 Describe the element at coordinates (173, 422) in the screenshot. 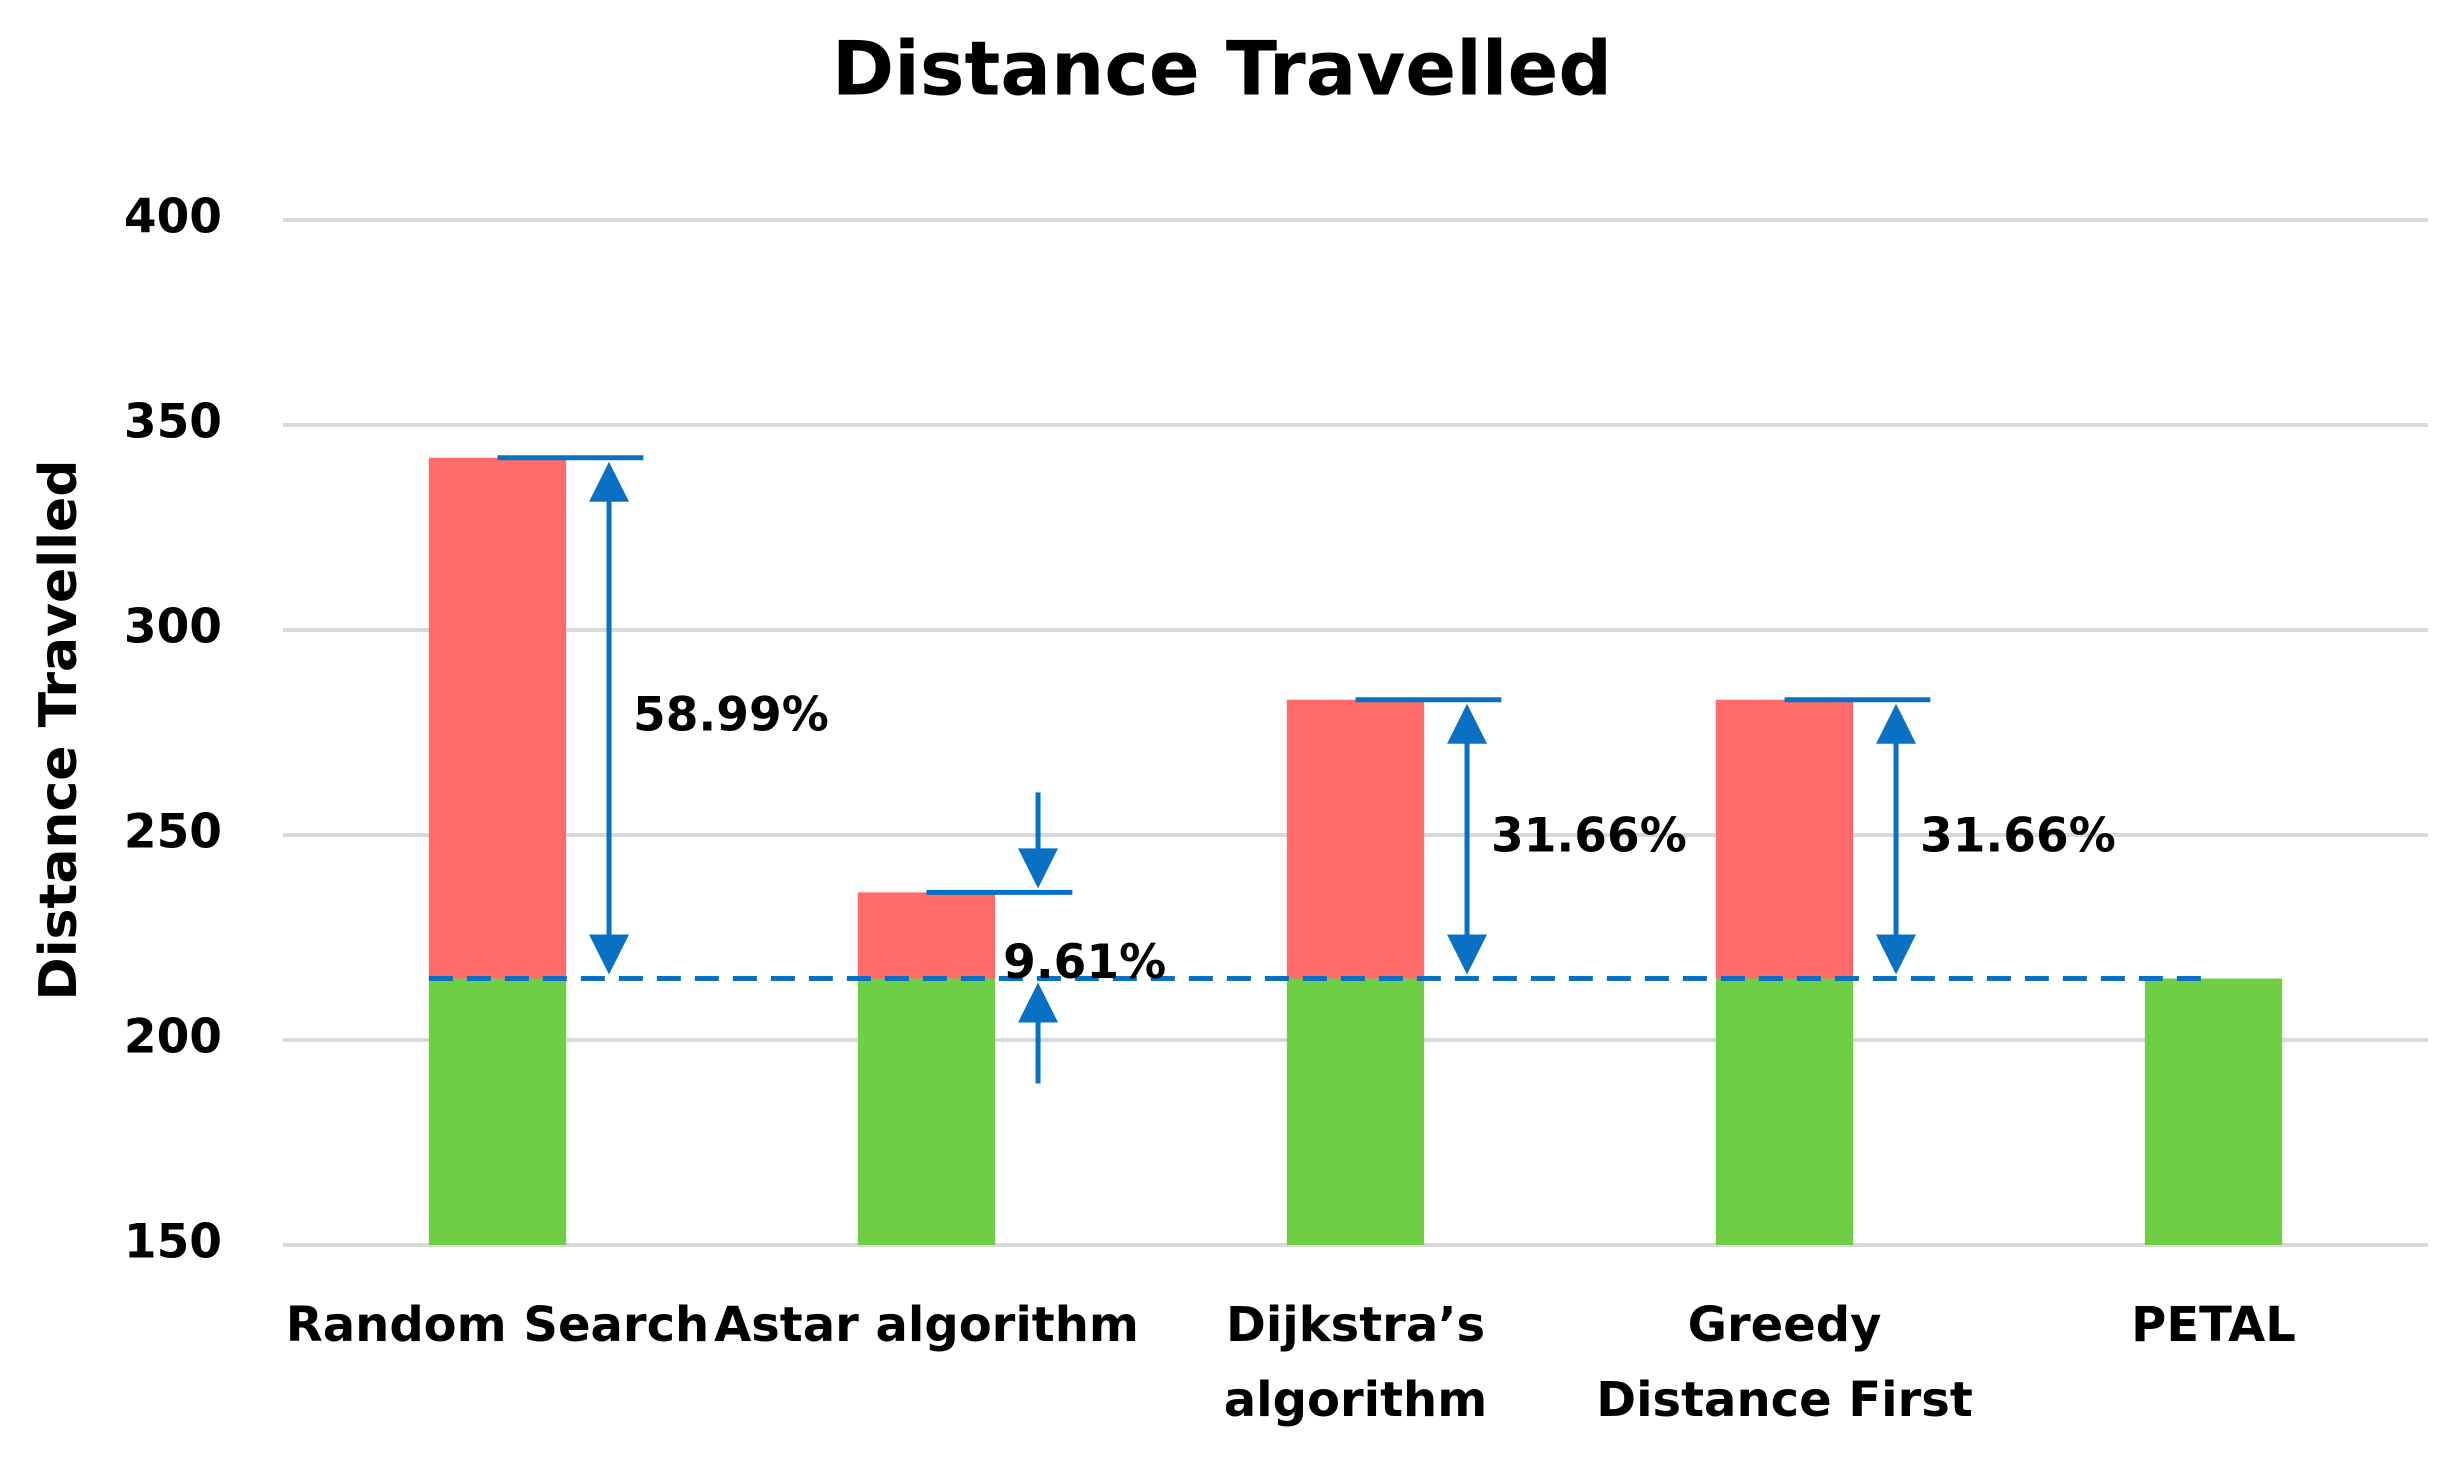

I see `y-tick-label: 350` at that location.